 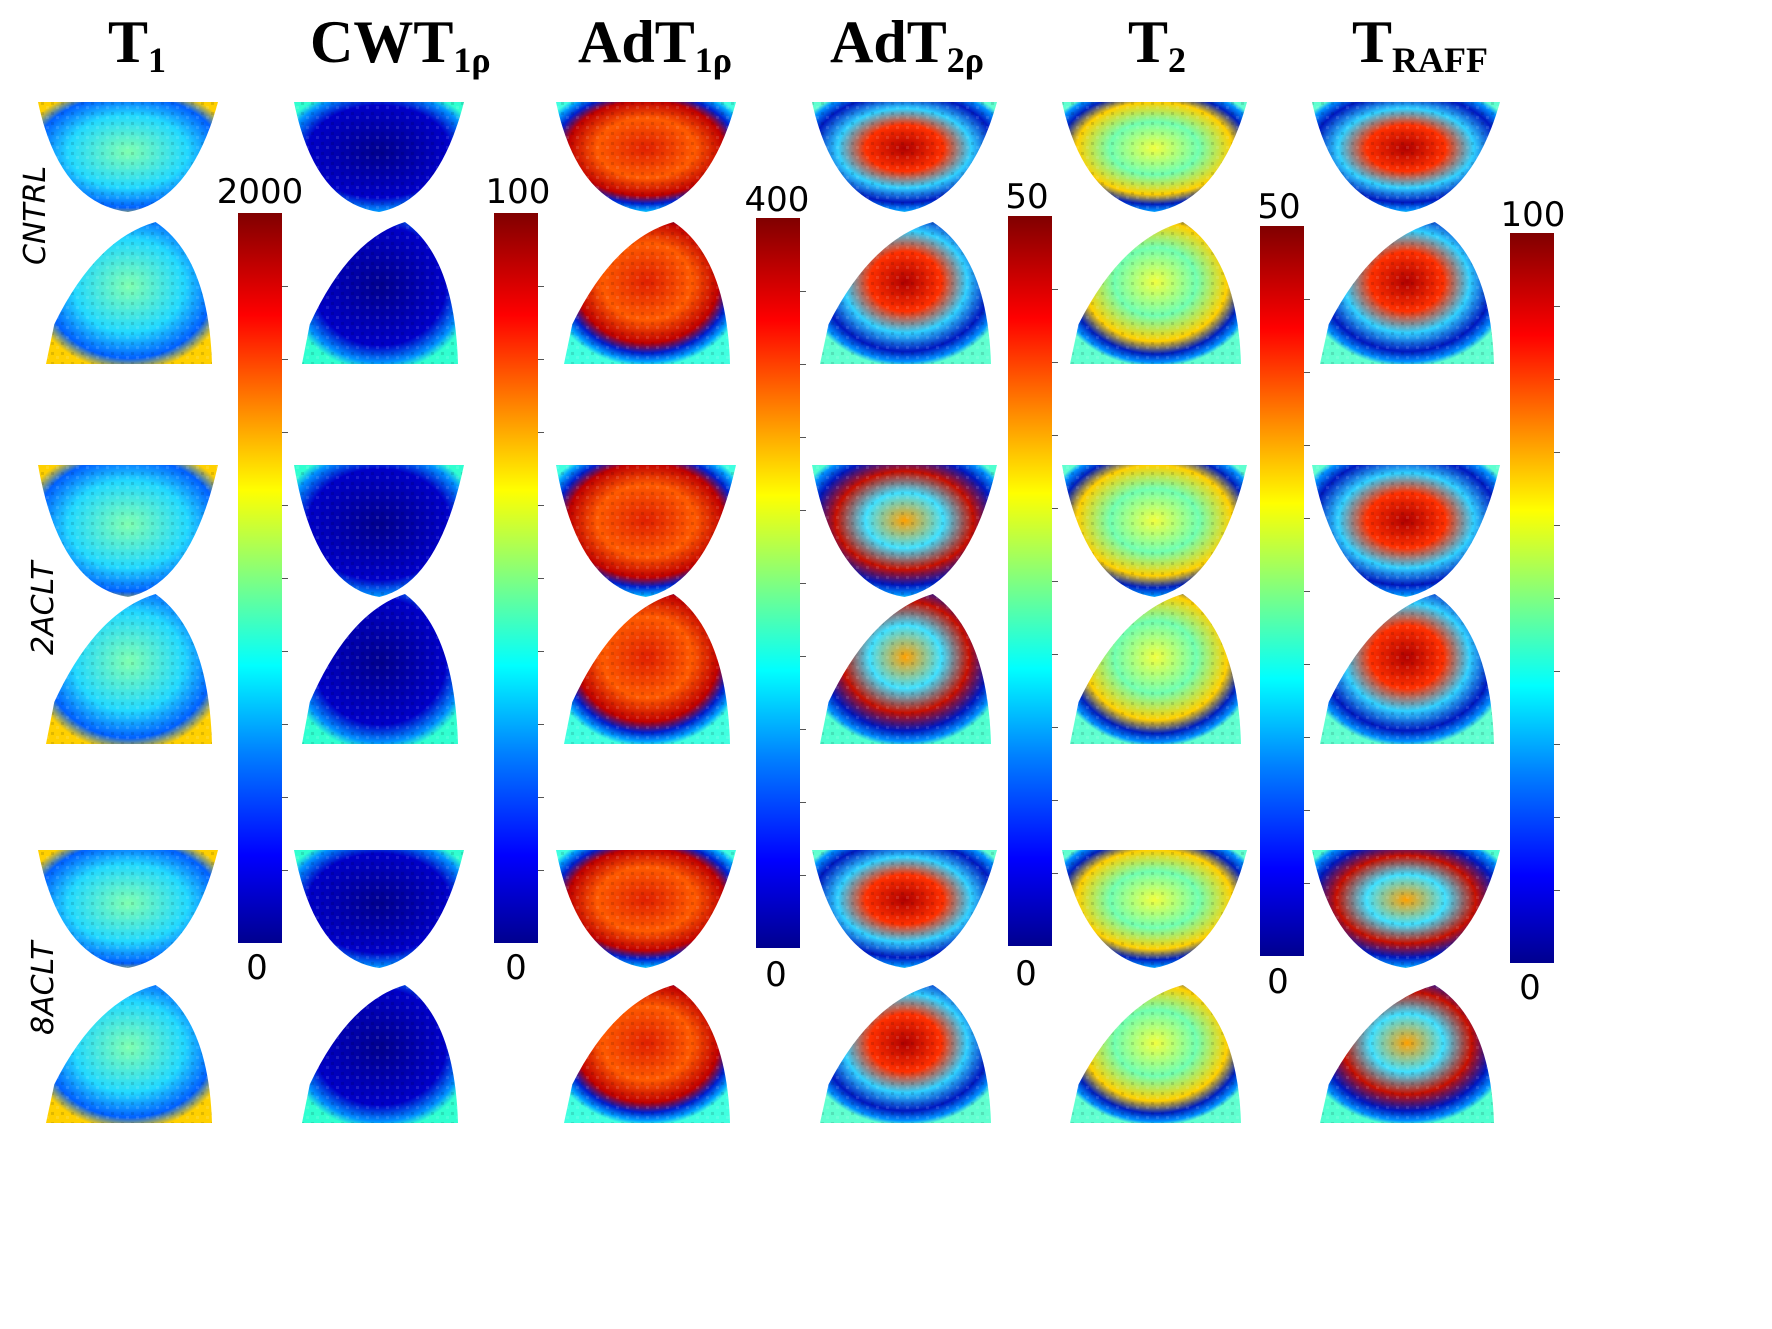 What do you see at coordinates (776, 975) in the screenshot?
I see `colorbar-min-adt1rho: 0` at bounding box center [776, 975].